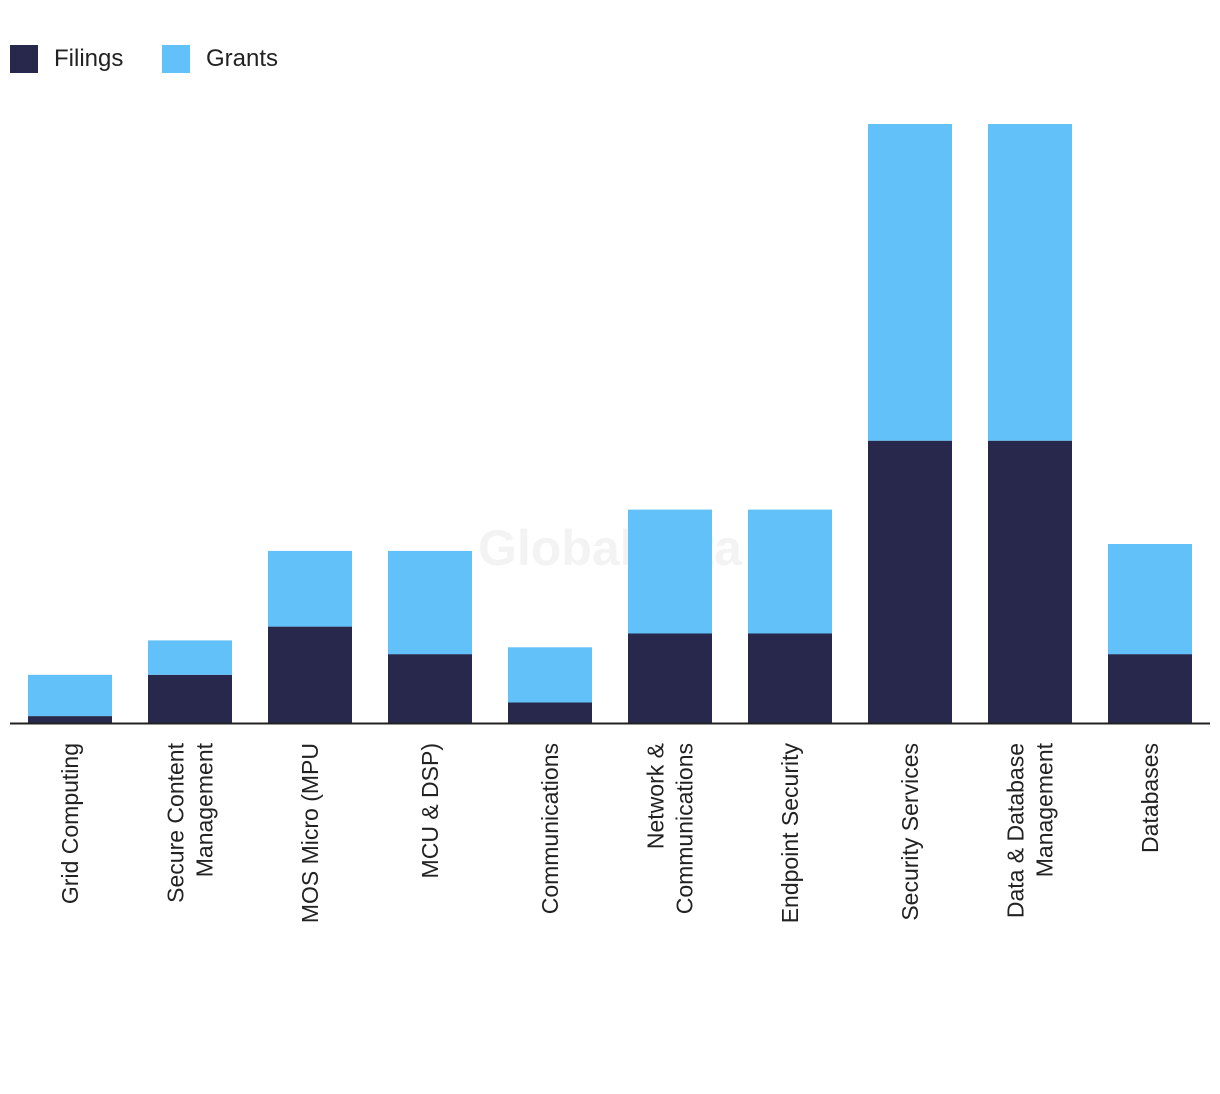 Image resolution: width=1220 pixels, height=1094 pixels. I want to click on bar-grants-security-services, so click(910, 282).